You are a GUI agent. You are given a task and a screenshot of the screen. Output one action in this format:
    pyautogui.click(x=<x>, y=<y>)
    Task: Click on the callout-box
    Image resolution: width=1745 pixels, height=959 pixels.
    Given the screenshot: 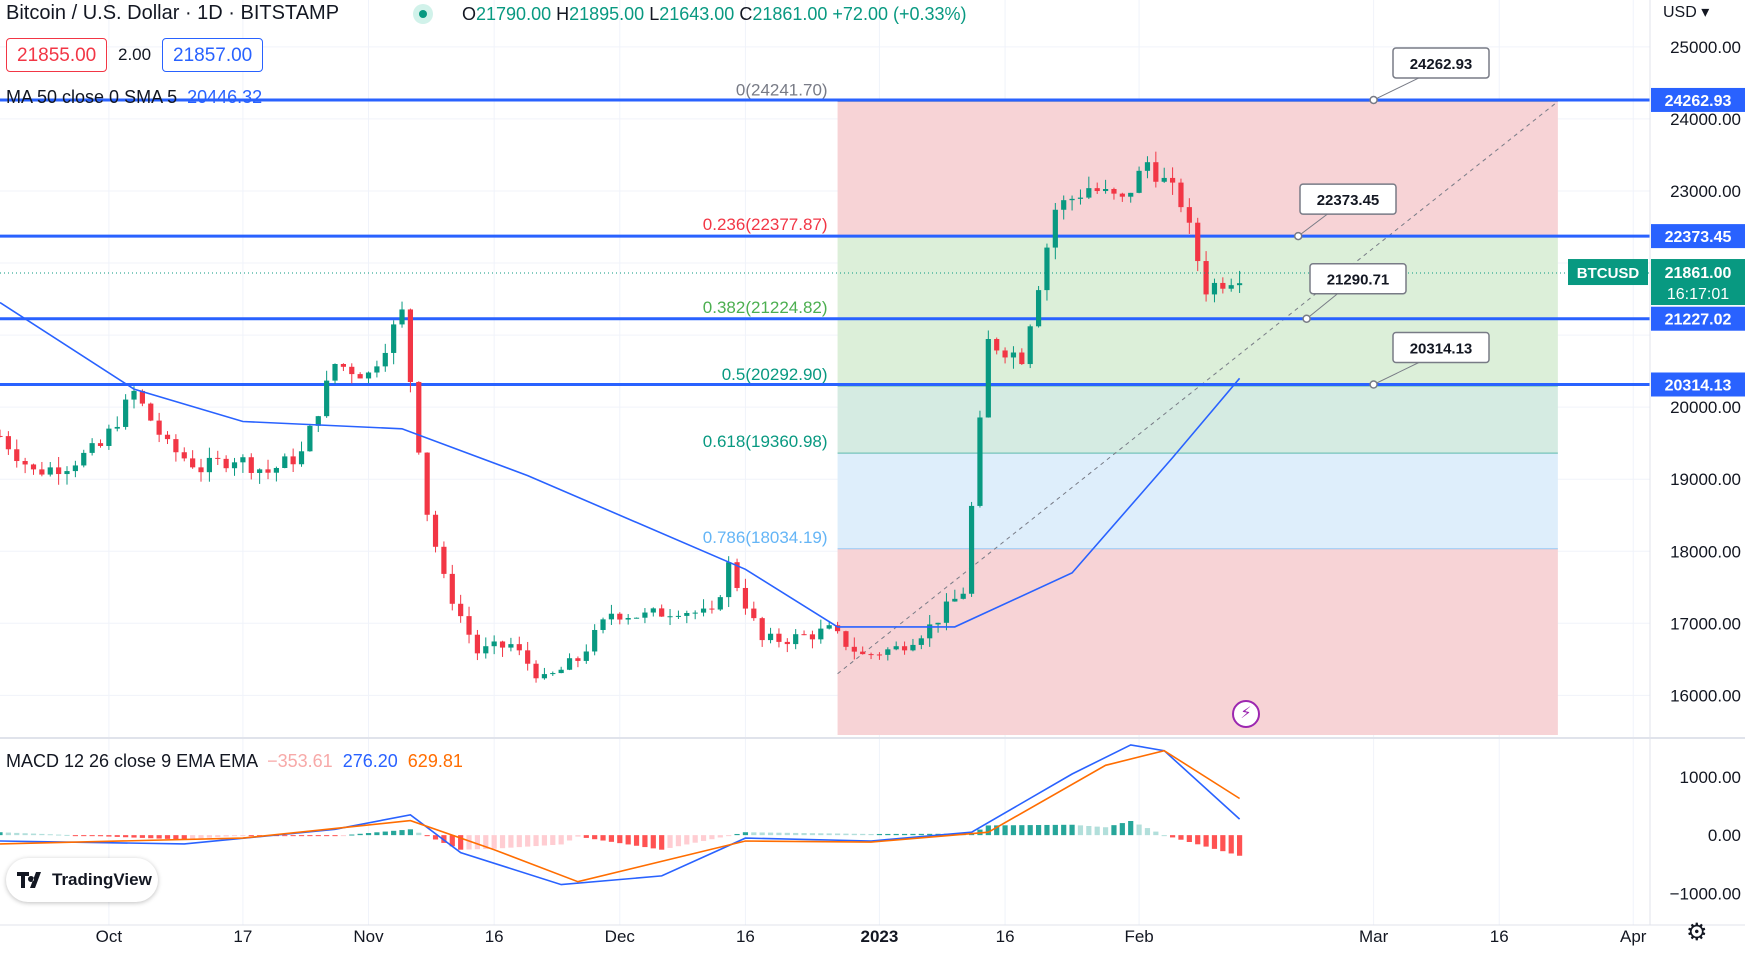 What is the action you would take?
    pyautogui.click(x=1358, y=278)
    